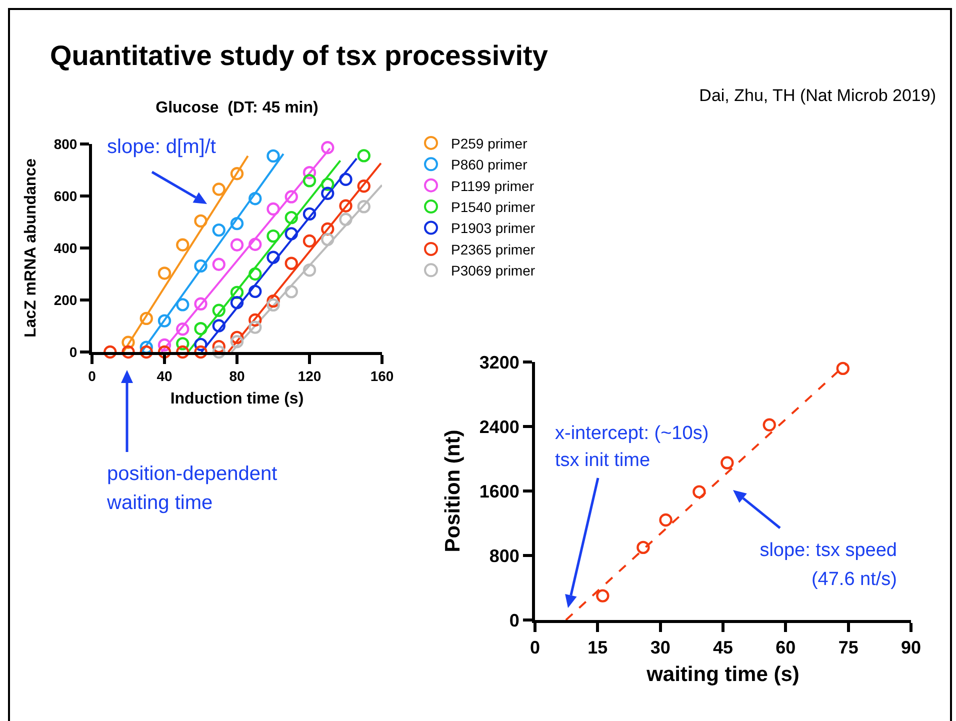 The image size is (956, 721). Describe the element at coordinates (723, 648) in the screenshot. I see `x-tick-label: 45` at that location.